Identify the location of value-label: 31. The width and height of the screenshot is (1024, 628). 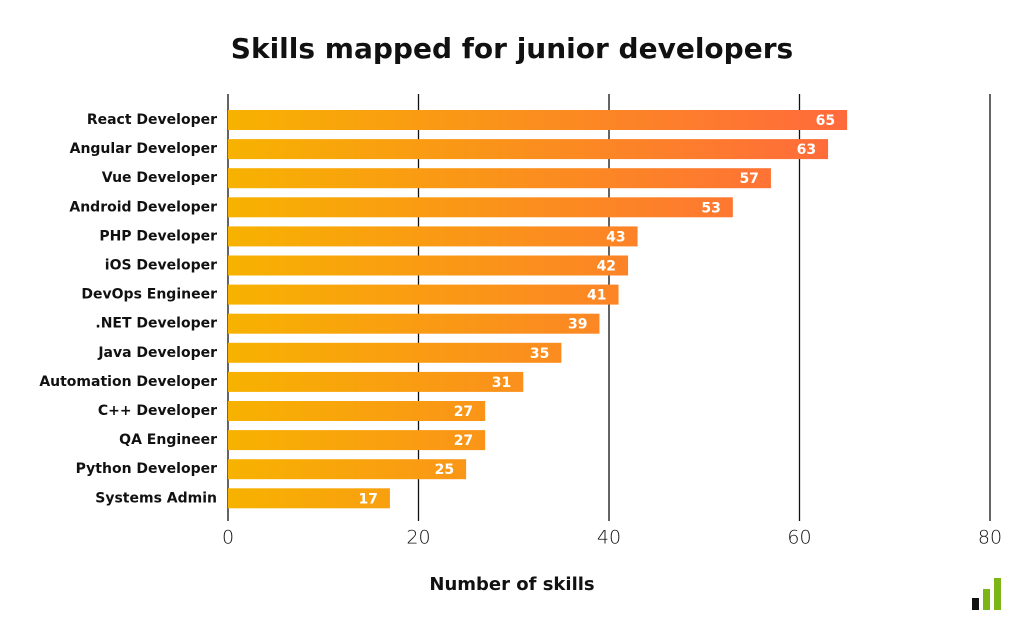
(501, 383).